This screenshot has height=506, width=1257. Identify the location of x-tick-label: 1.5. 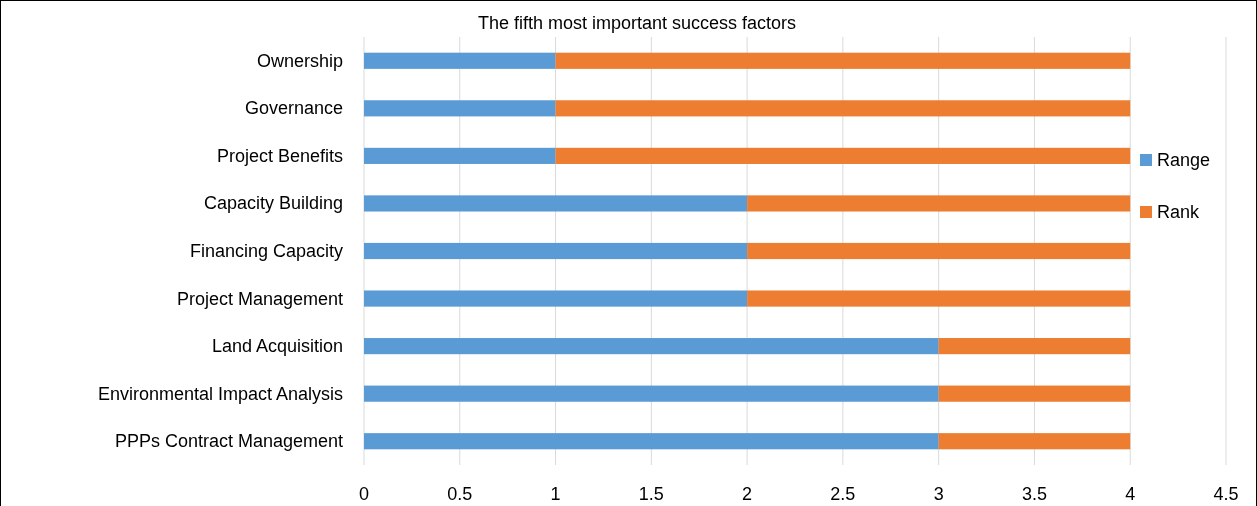
(651, 494).